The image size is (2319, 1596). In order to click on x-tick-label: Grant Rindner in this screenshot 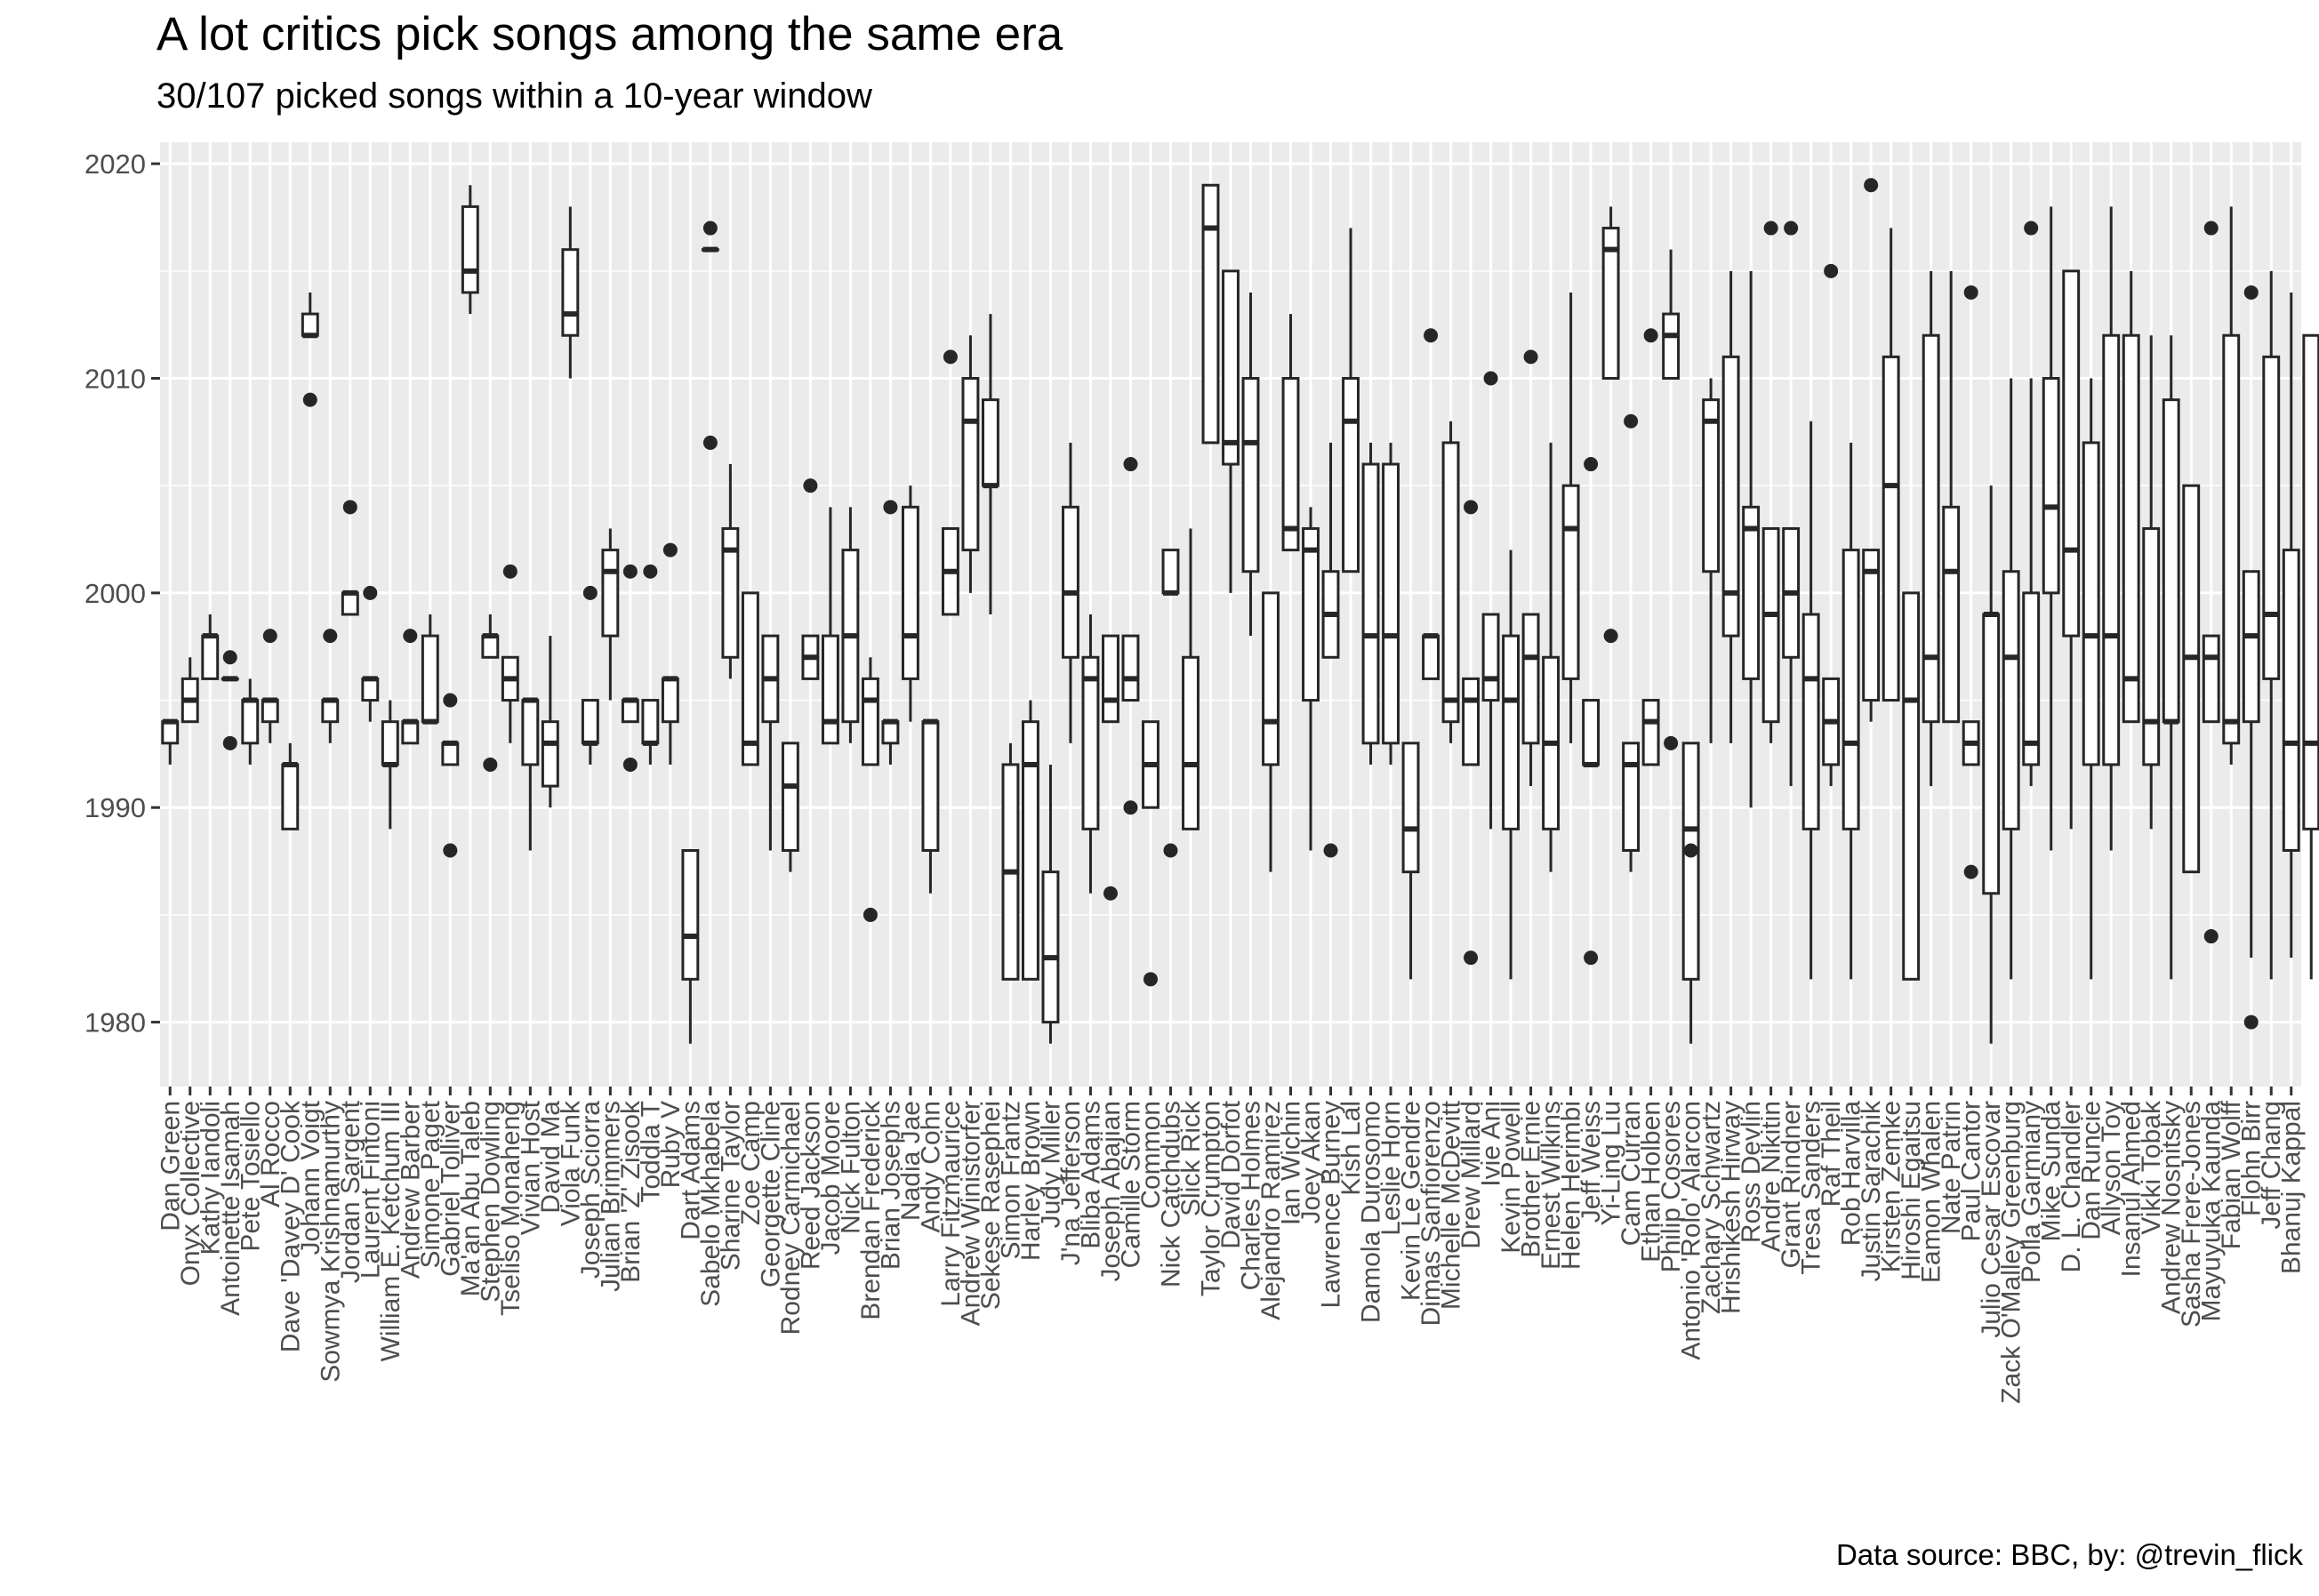, I will do `click(1791, 1184)`.